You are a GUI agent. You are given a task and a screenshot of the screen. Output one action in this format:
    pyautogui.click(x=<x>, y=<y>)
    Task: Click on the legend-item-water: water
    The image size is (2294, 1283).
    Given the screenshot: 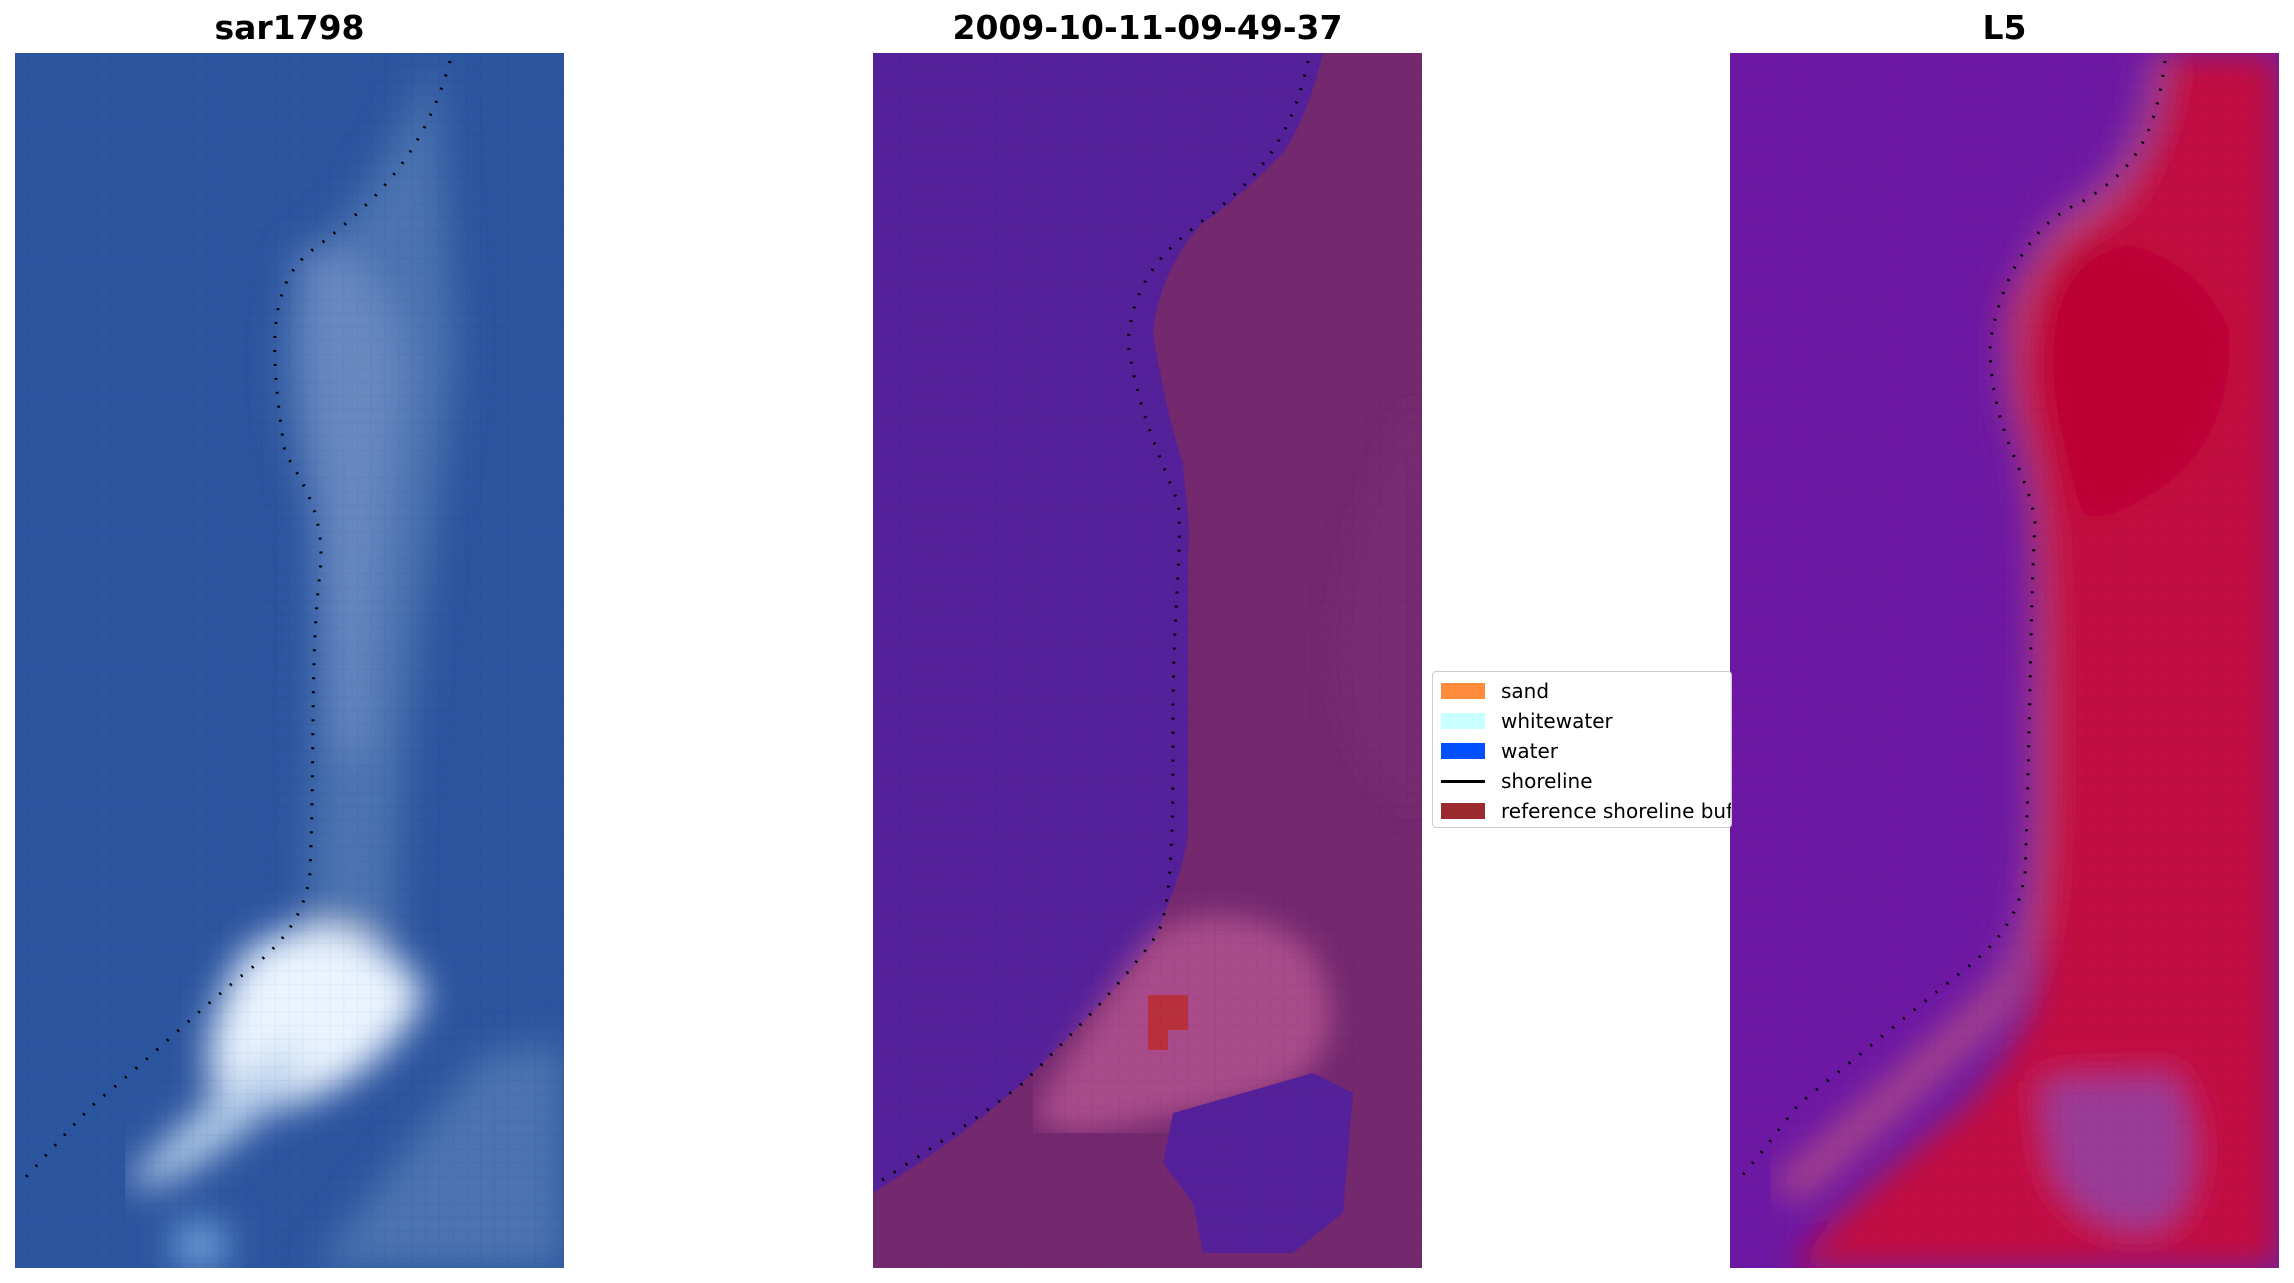 What is the action you would take?
    pyautogui.click(x=1499, y=751)
    